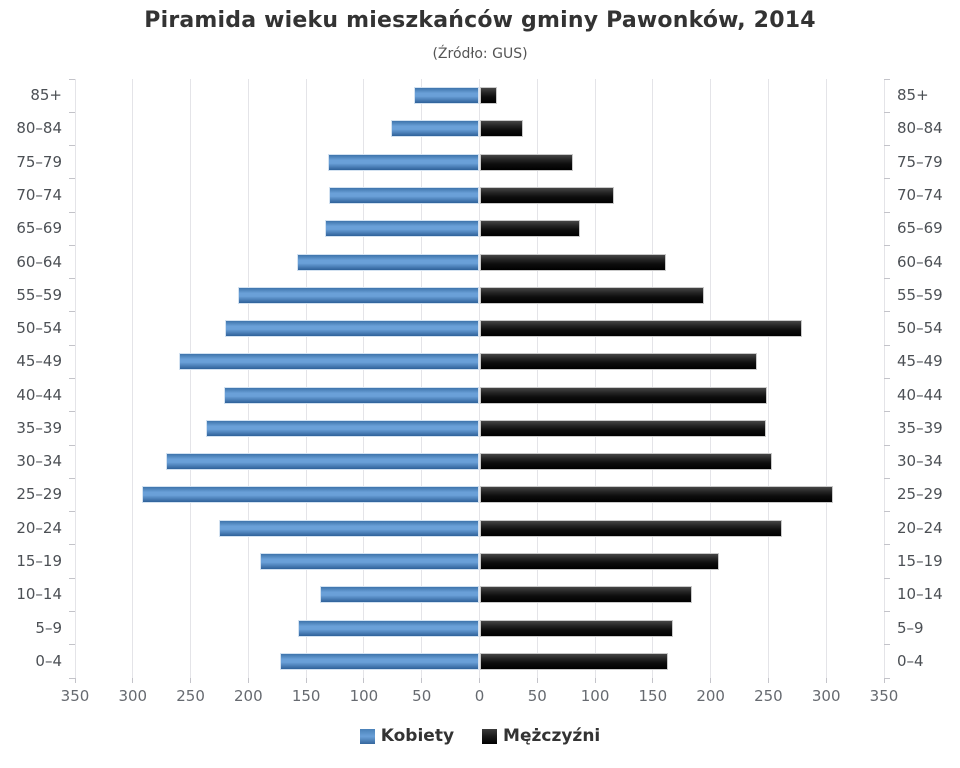 The image size is (960, 768). Describe the element at coordinates (488, 96) in the screenshot. I see `bar-mezczyzni-85+` at that location.